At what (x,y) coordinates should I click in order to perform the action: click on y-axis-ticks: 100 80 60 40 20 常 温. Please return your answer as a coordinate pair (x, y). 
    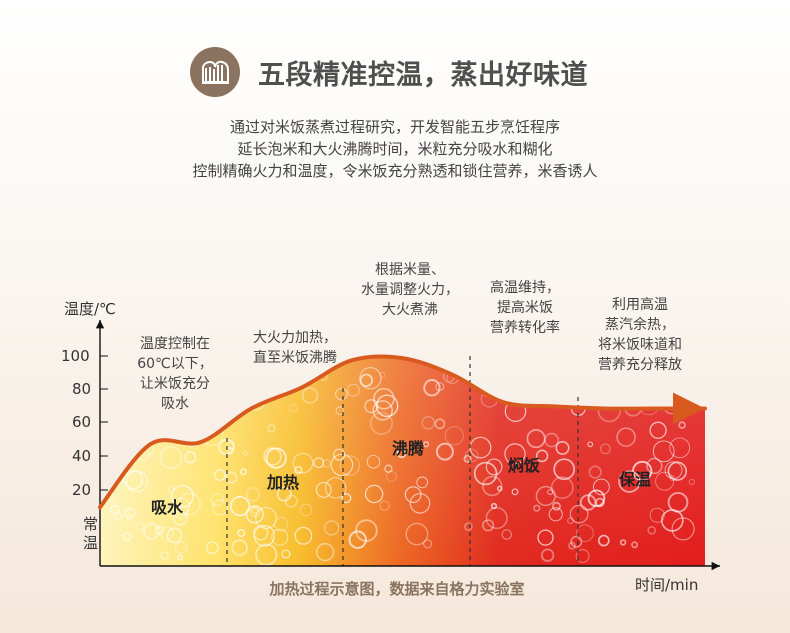
    Looking at the image, I should click on (84, 449).